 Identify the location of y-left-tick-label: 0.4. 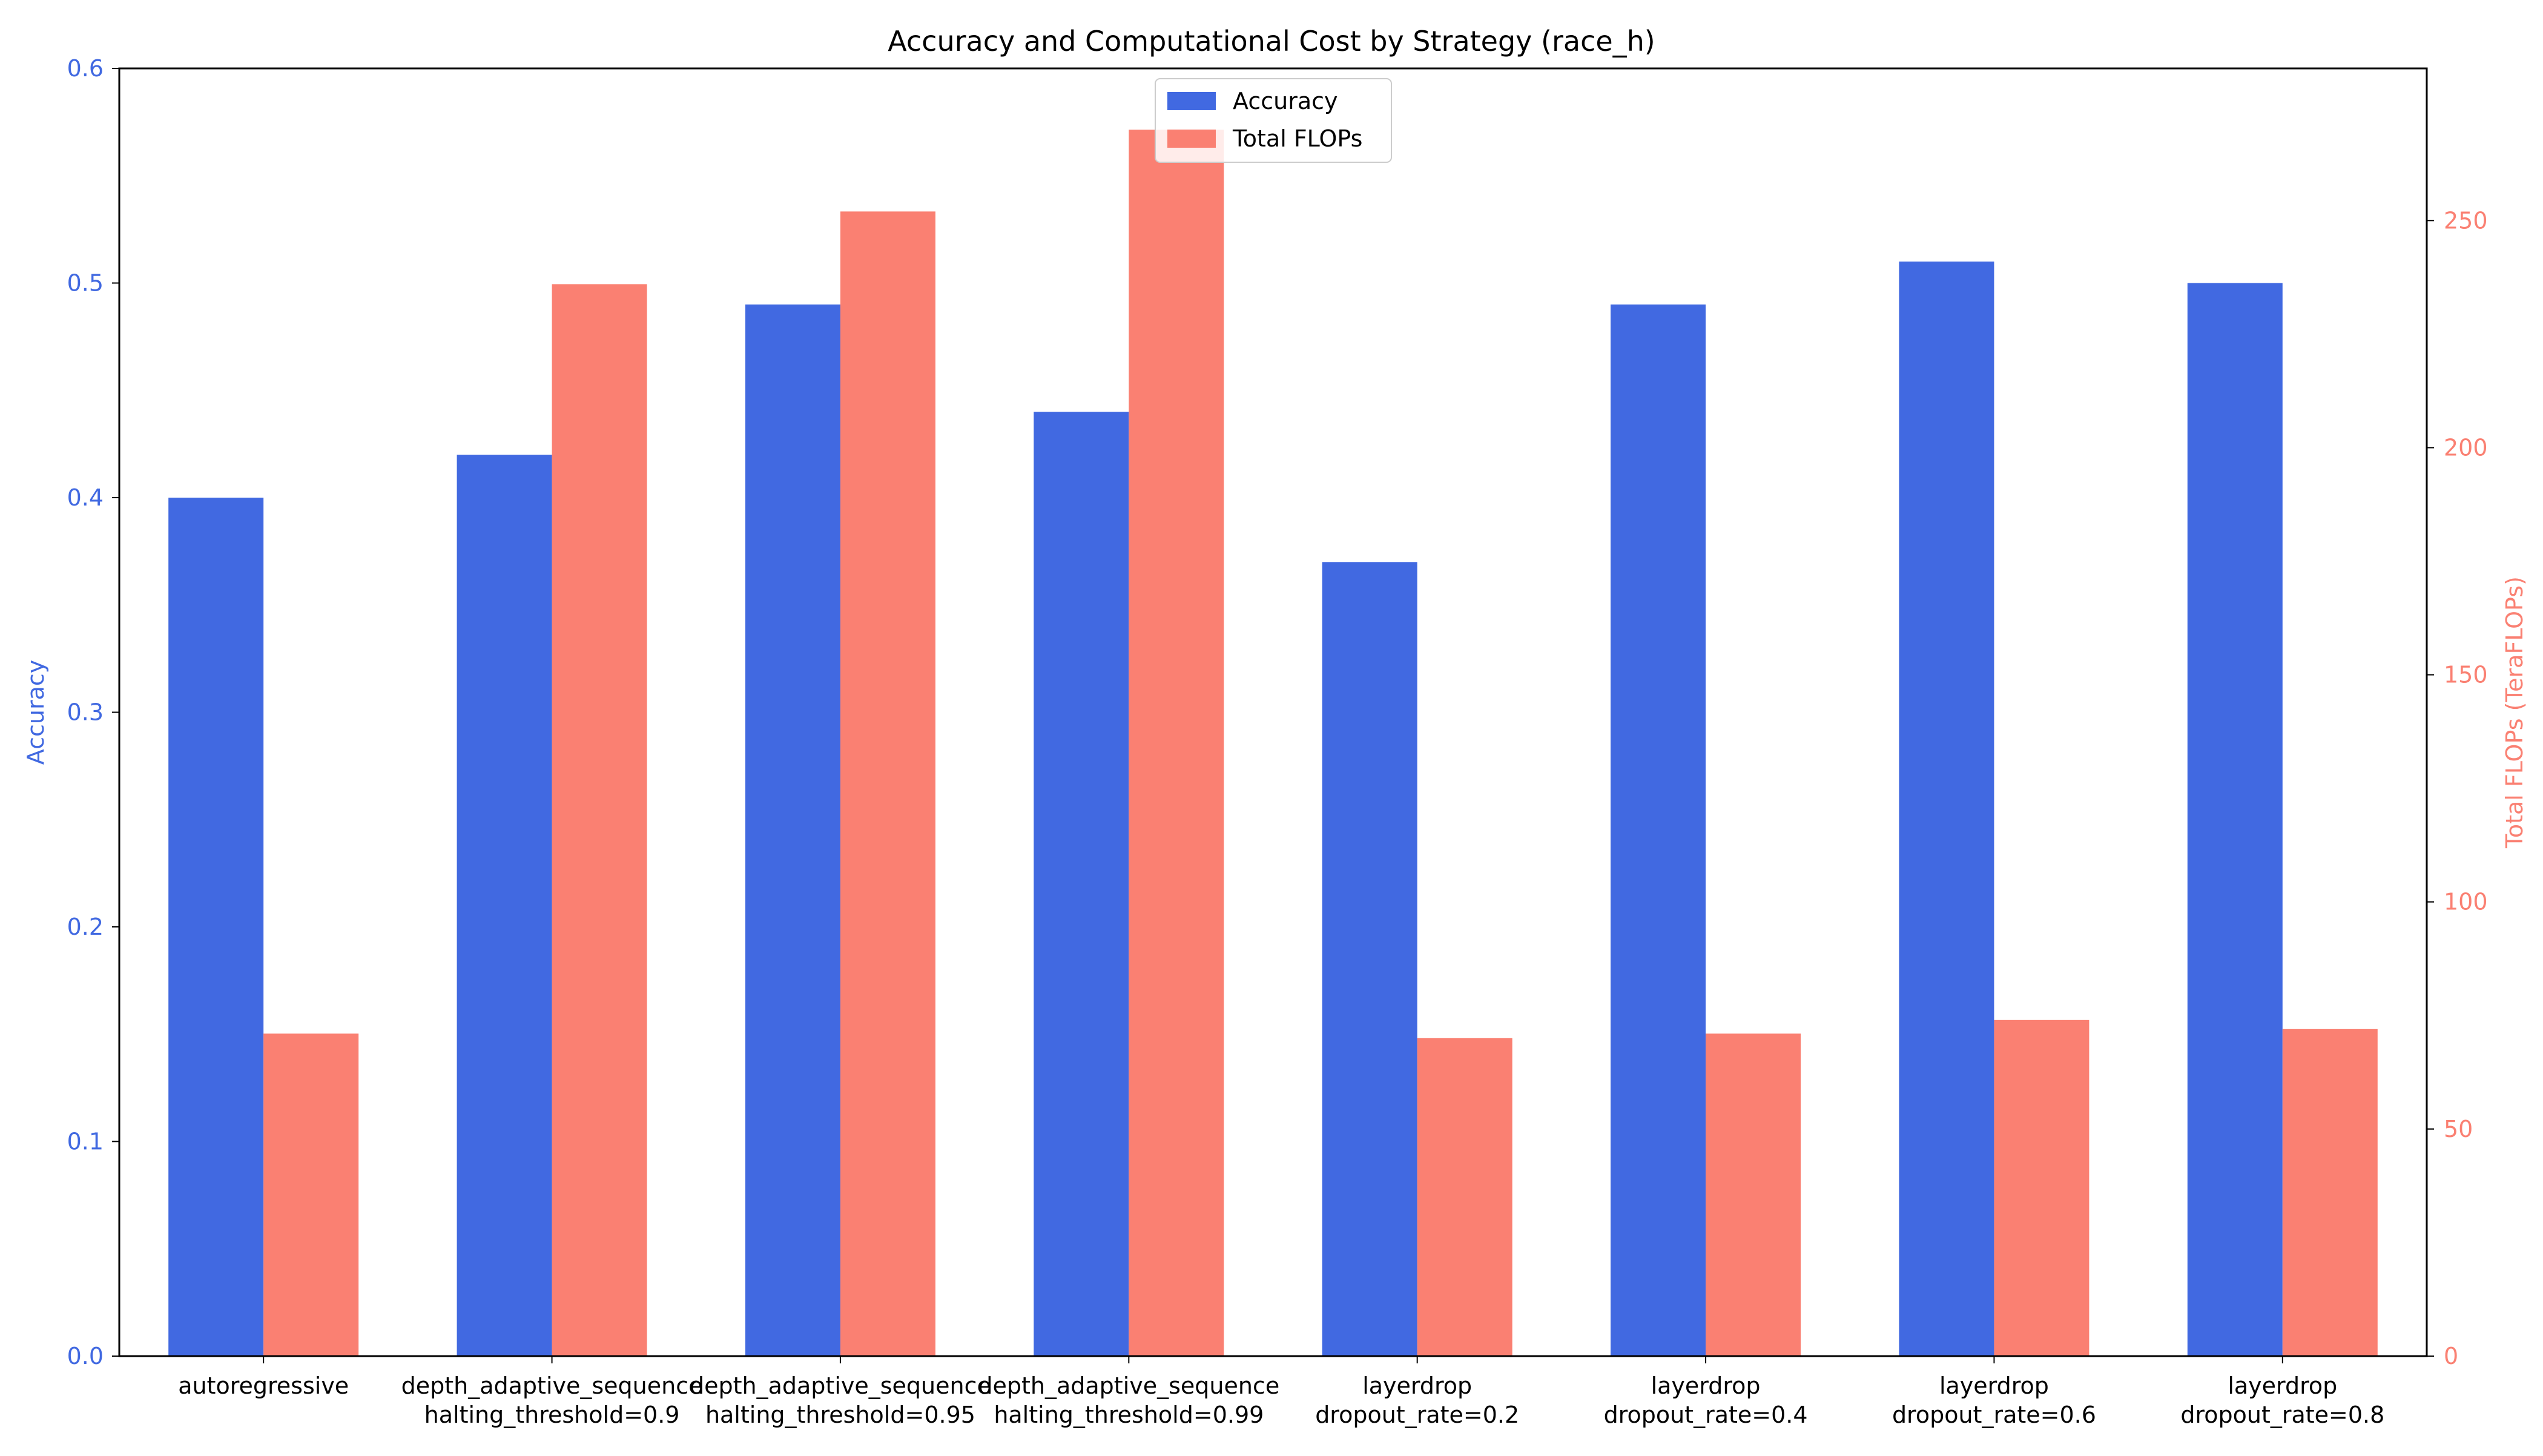
(85, 497).